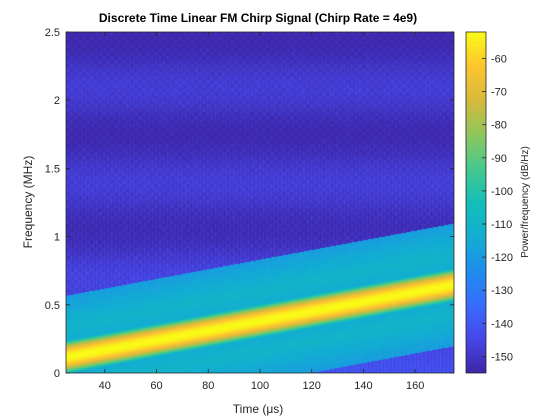 The image size is (560, 420). Describe the element at coordinates (28, 202) in the screenshot. I see `y-axis-label: Frequency (MHz)` at that location.